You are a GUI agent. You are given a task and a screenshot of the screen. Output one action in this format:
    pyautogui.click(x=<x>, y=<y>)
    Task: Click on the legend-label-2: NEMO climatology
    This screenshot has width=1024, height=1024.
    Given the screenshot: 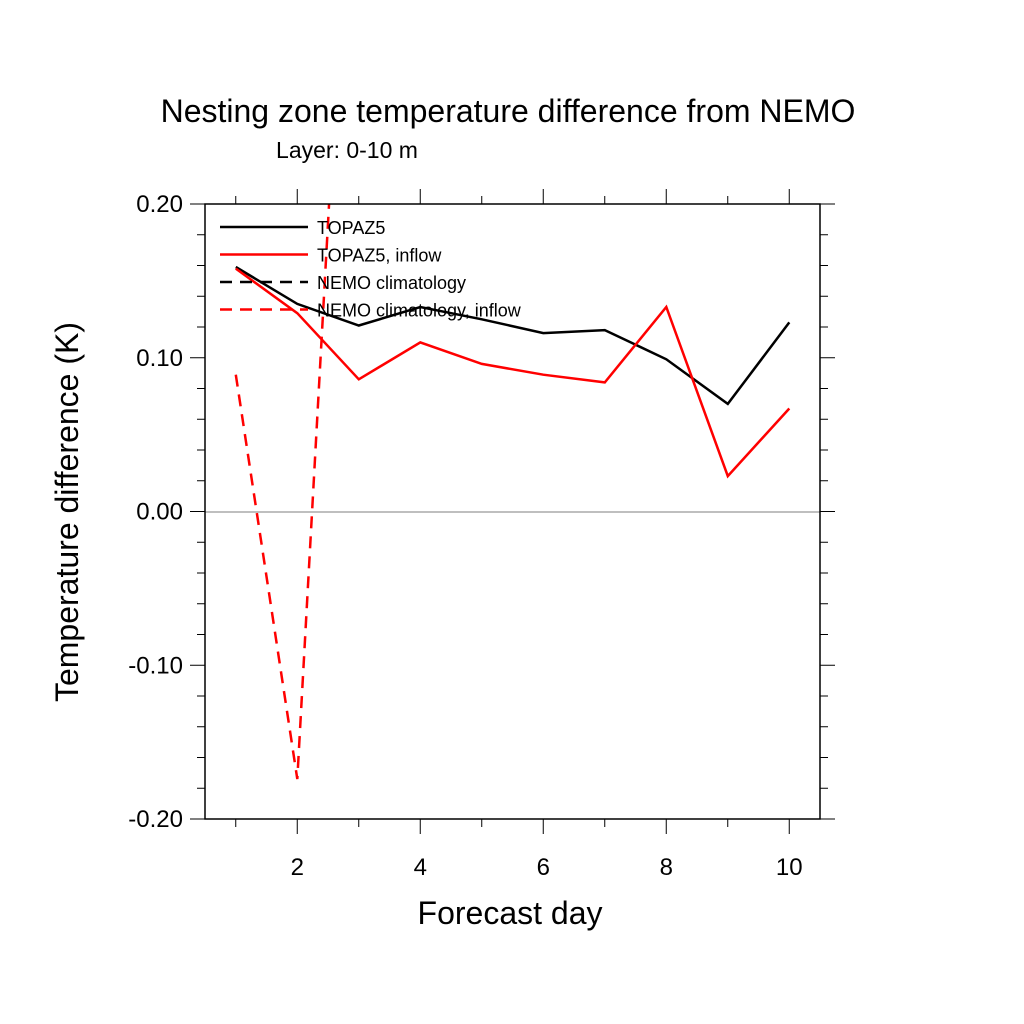 What is the action you would take?
    pyautogui.click(x=391, y=283)
    